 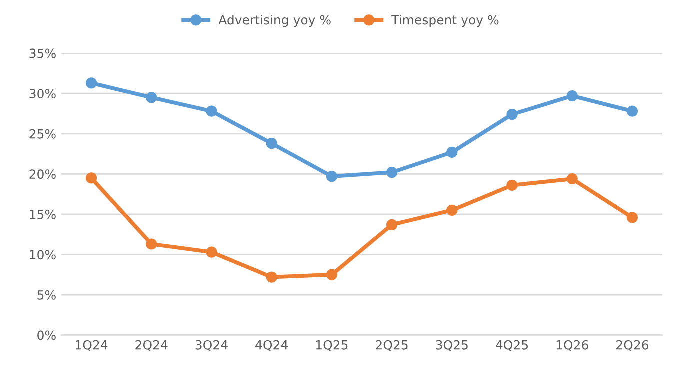 What do you see at coordinates (212, 346) in the screenshot?
I see `x-tick-label: 3Q24` at bounding box center [212, 346].